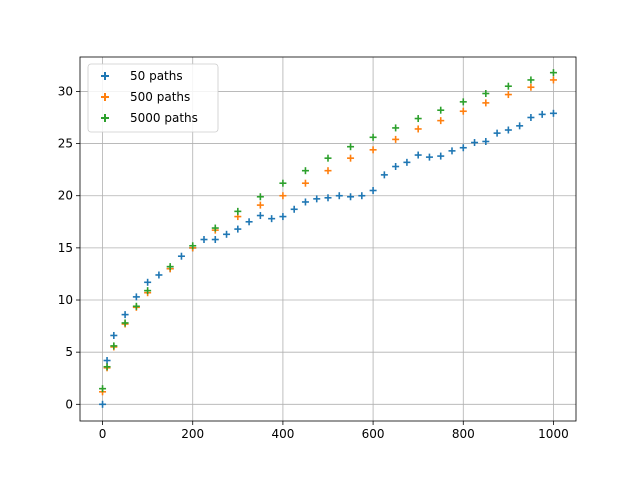  What do you see at coordinates (156, 76) in the screenshot?
I see `legend-label: 50 paths` at bounding box center [156, 76].